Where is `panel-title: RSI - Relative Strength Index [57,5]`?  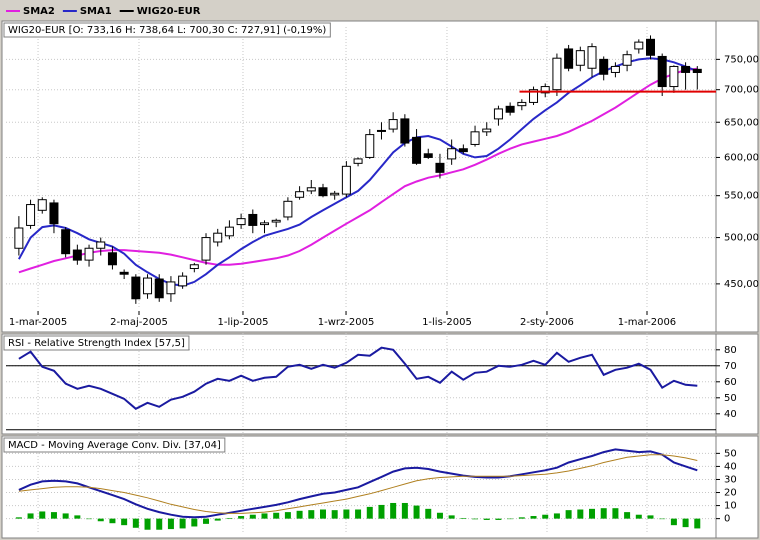
panel-title: RSI - Relative Strength Index [57,5] is located at coordinates (96, 343).